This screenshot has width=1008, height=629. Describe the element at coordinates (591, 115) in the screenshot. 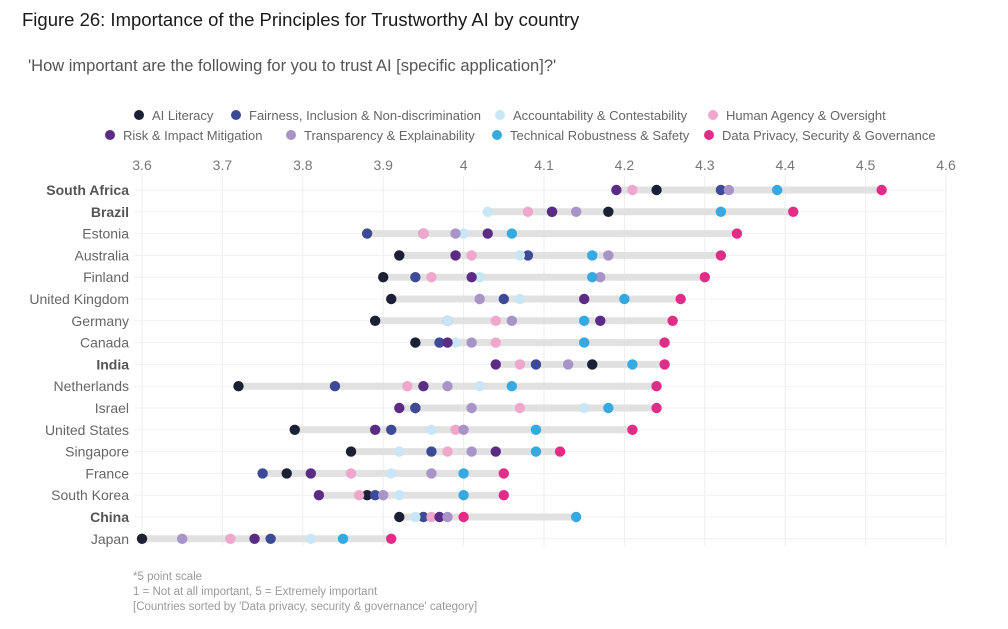

I see `legend-item-accountability: Accountability & Contestability` at that location.